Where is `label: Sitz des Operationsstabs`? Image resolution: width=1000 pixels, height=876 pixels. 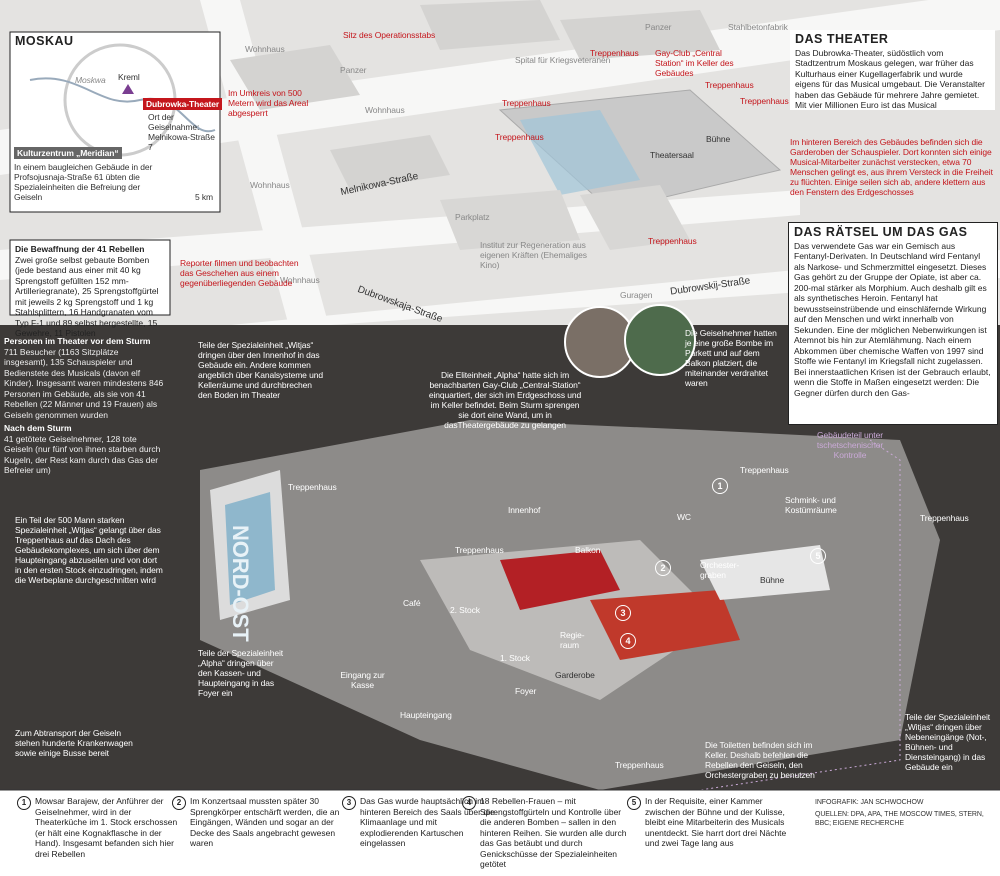
label: Sitz des Operationsstabs is located at coordinates (389, 35).